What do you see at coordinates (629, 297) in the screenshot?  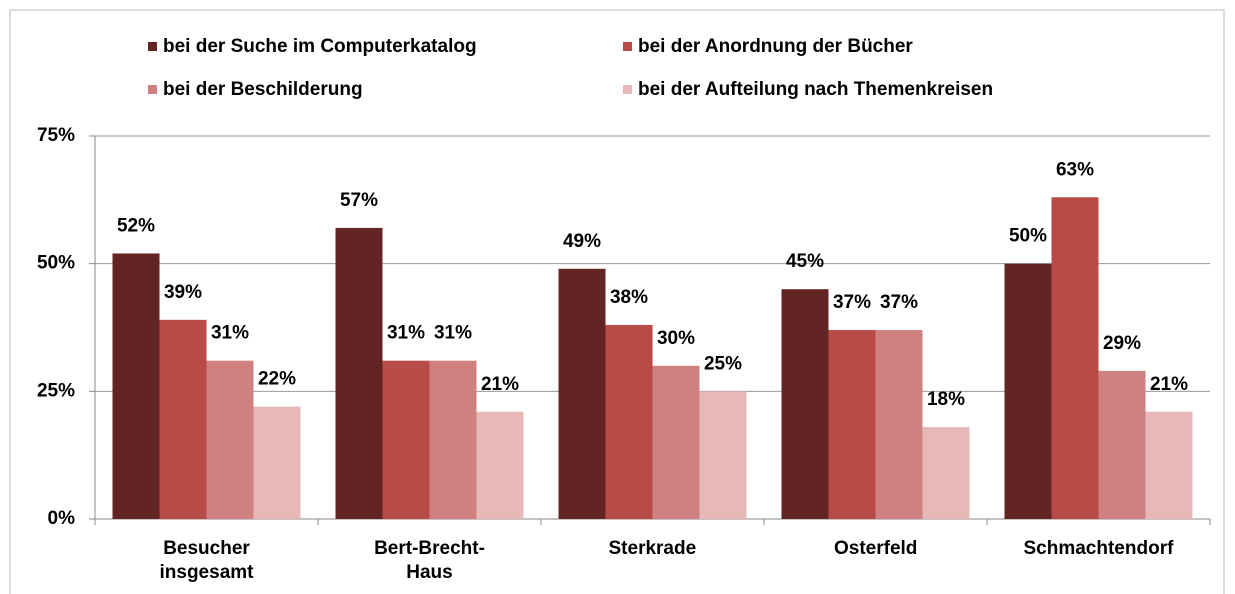 I see `data-label: 38%` at bounding box center [629, 297].